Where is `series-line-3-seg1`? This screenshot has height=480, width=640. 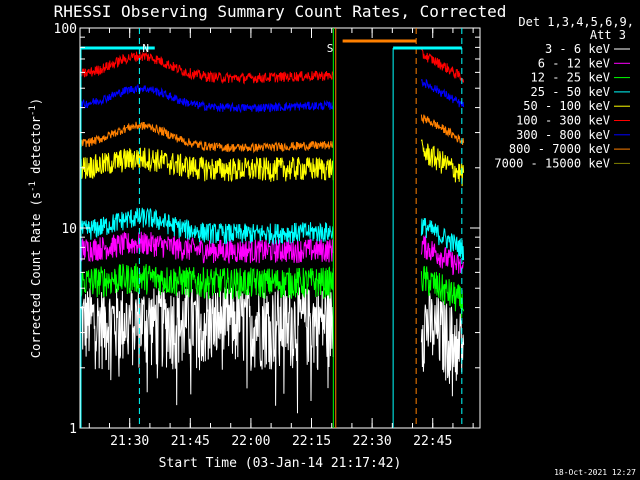 series-line-3-seg1 is located at coordinates (442, 239).